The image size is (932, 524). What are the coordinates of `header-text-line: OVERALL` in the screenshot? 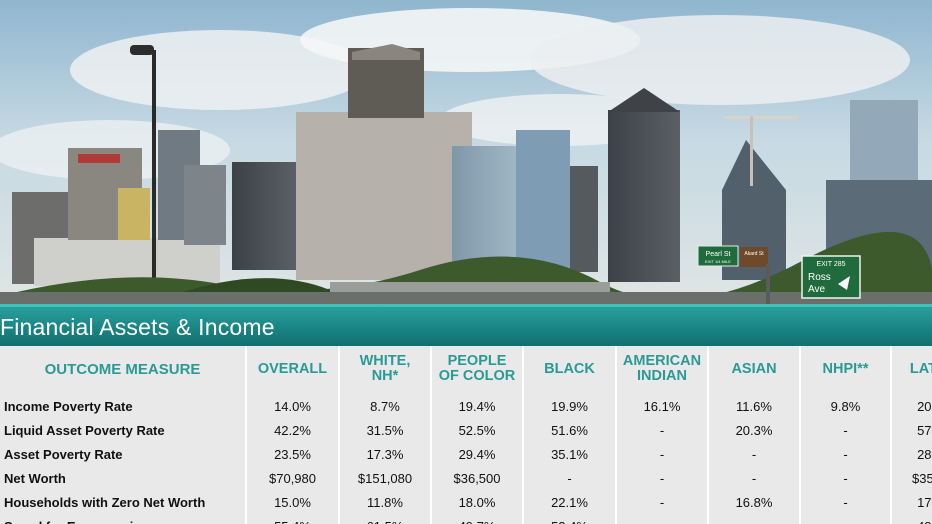 It's located at (292, 368).